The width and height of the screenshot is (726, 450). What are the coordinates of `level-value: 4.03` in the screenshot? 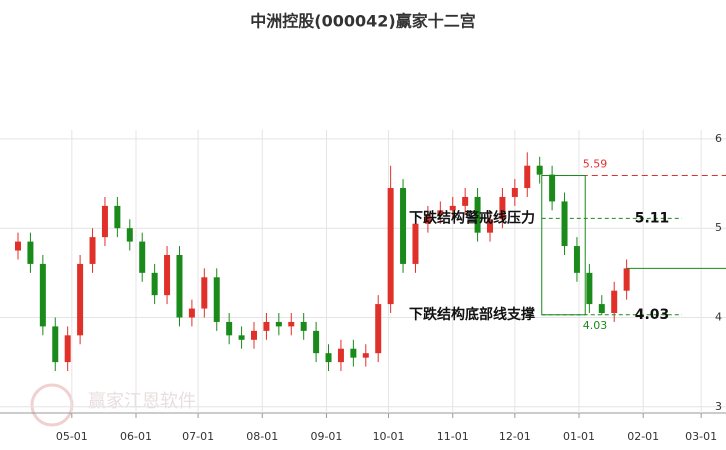 It's located at (652, 315).